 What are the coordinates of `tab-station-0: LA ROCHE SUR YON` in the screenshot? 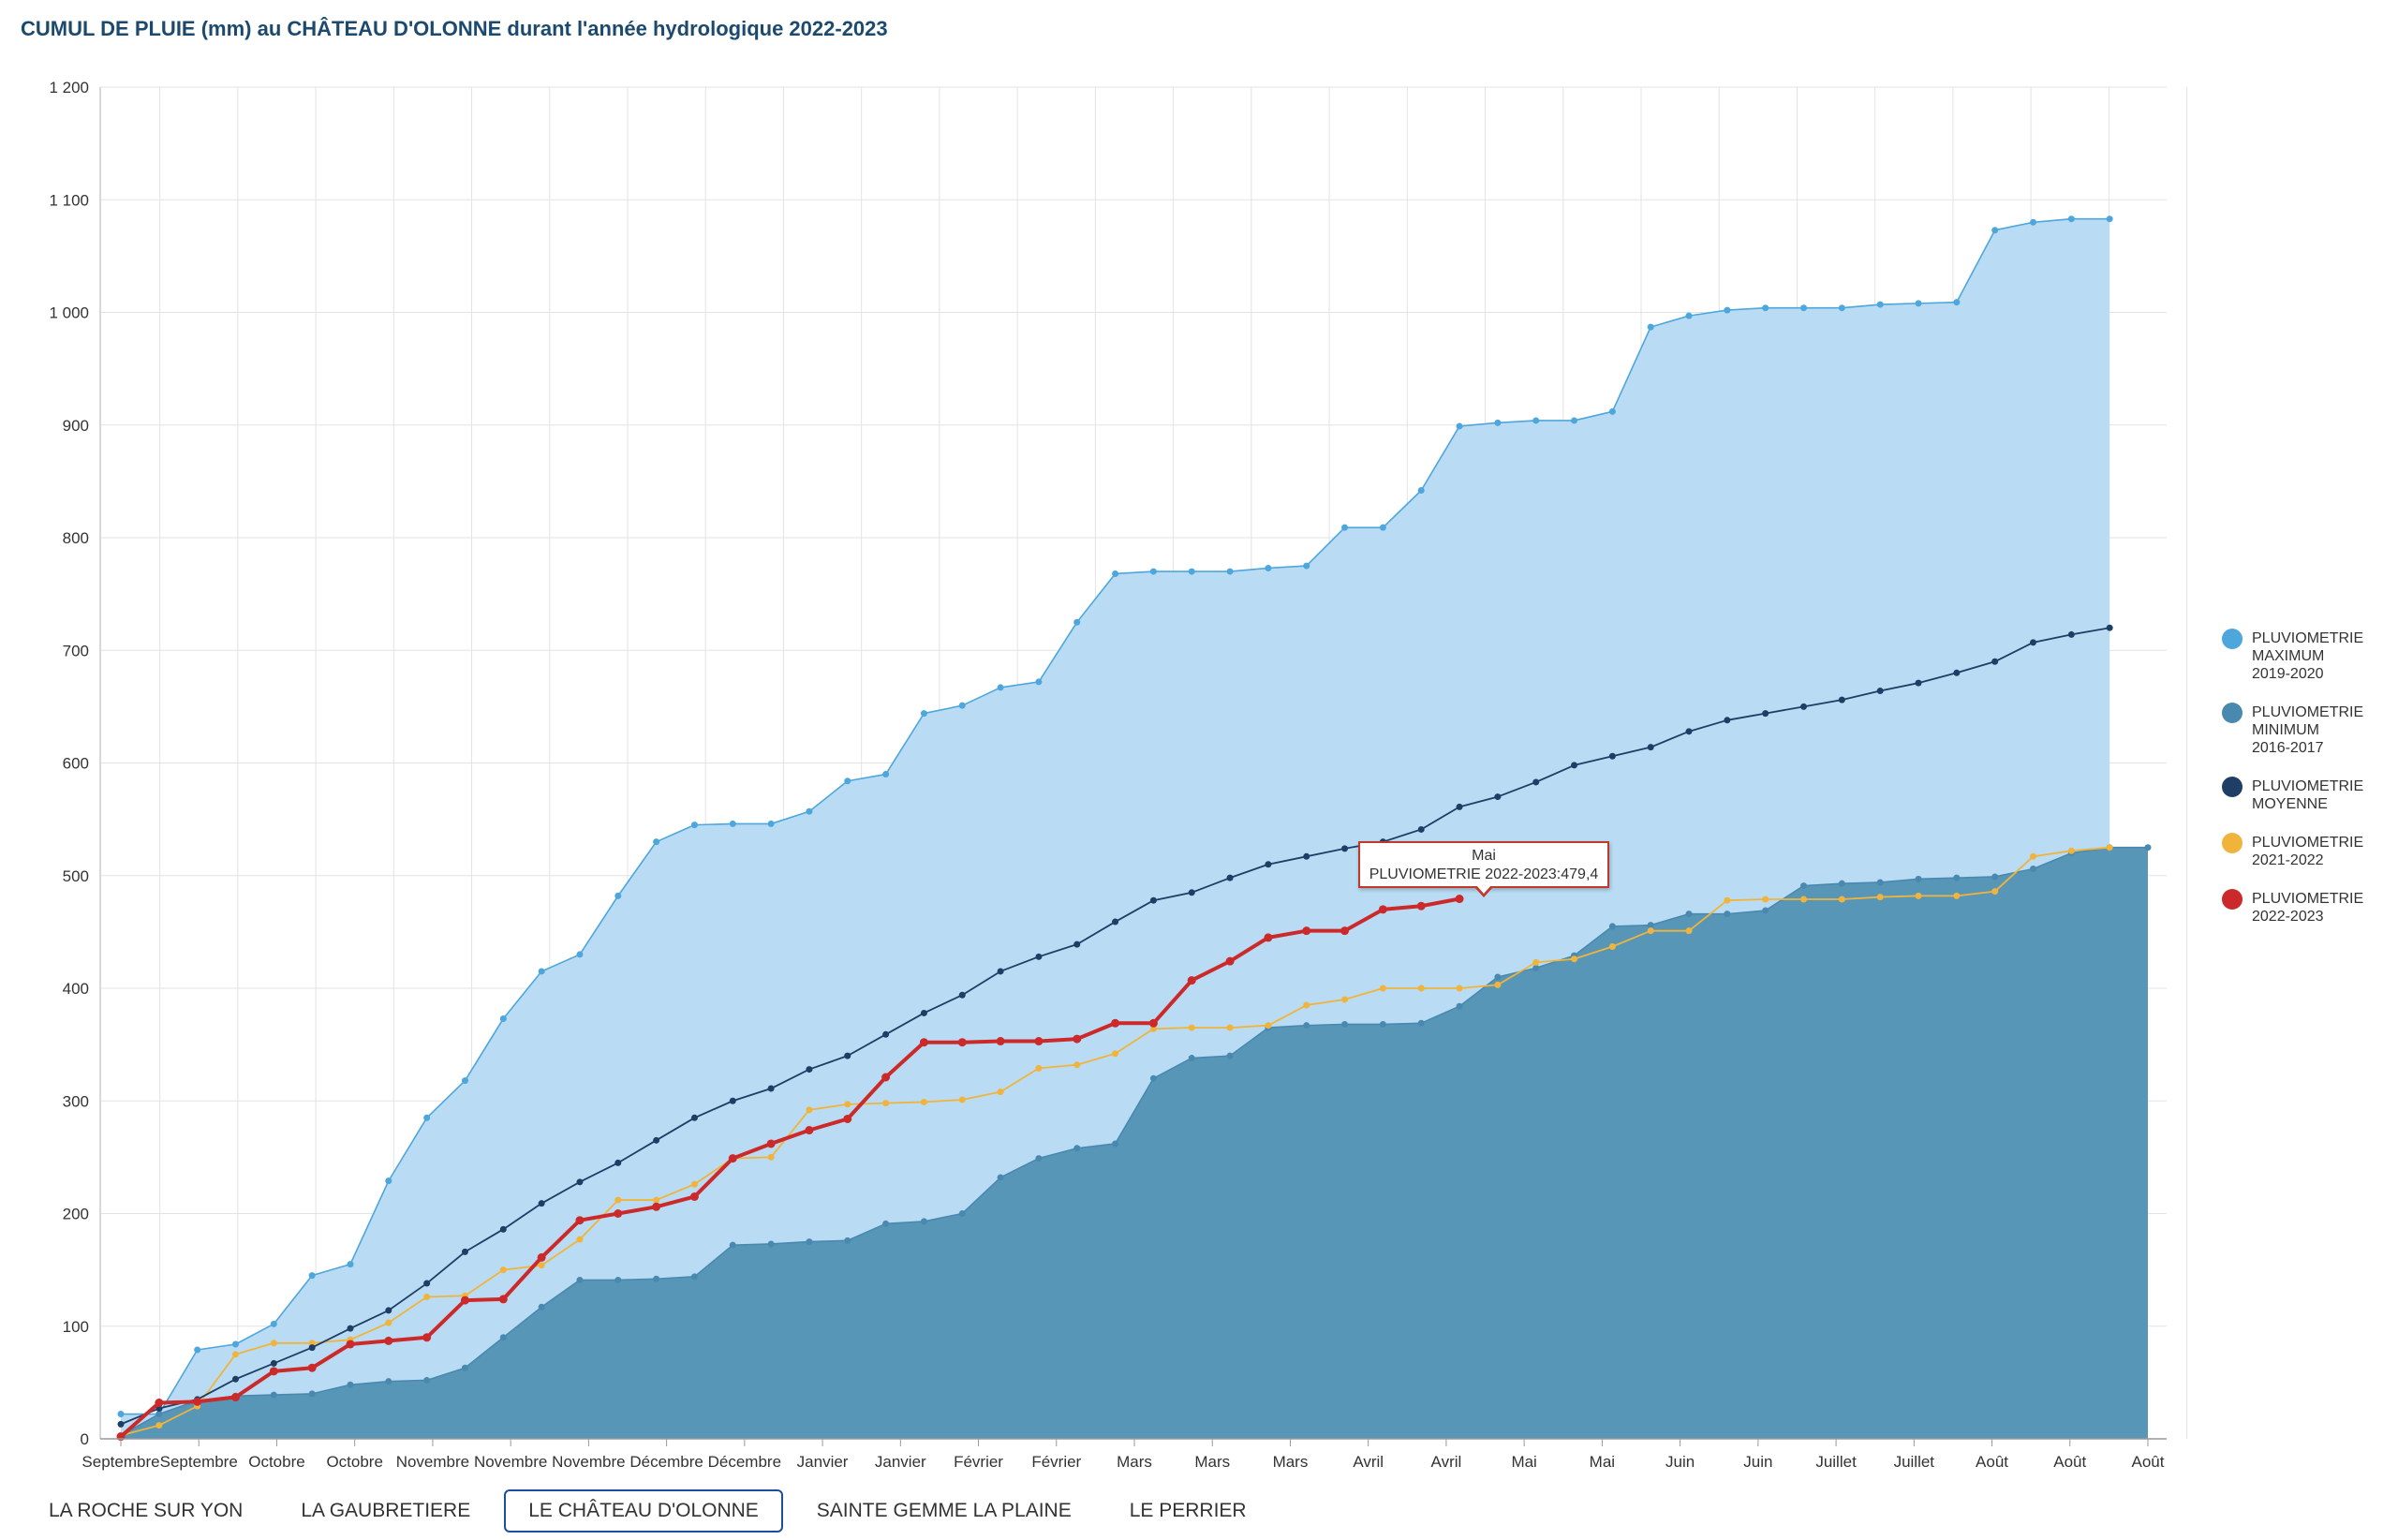 It's located at (146, 1511).